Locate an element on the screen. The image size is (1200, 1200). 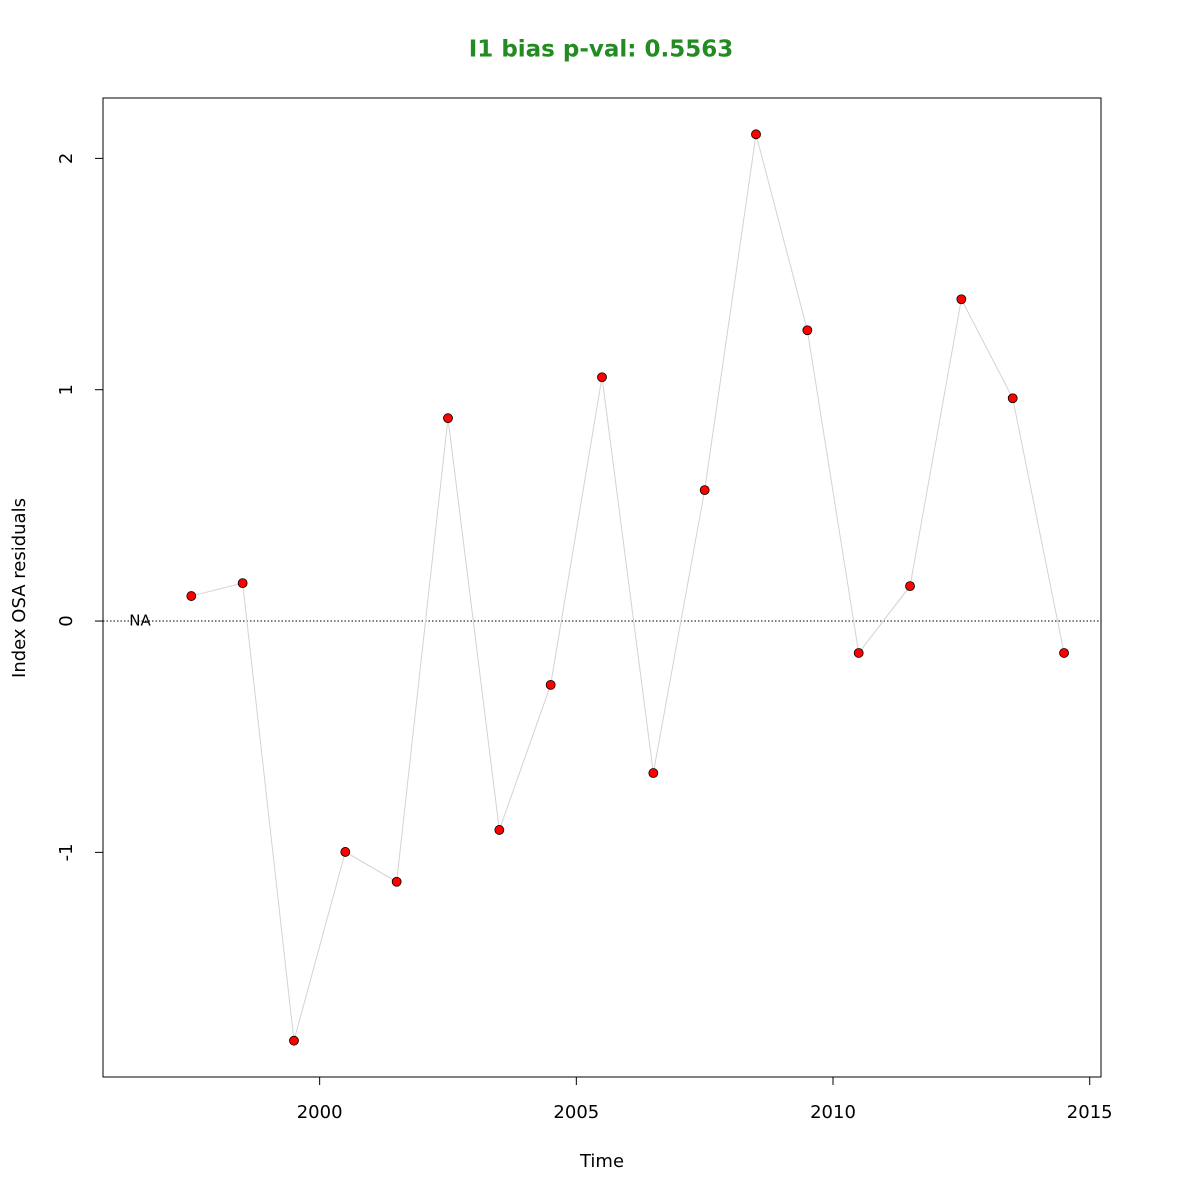
y-tick-label: 1 is located at coordinates (66, 389).